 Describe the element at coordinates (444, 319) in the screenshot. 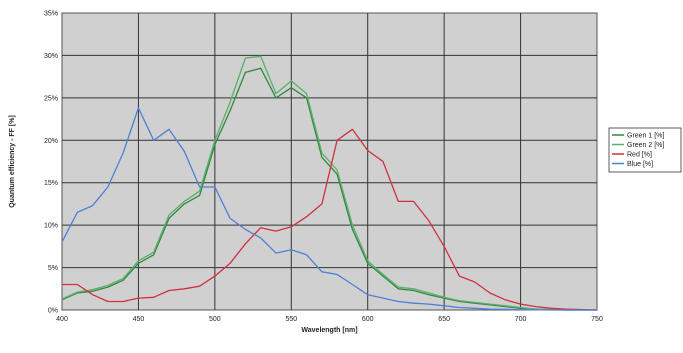

I see `x-tick-label: 650` at that location.